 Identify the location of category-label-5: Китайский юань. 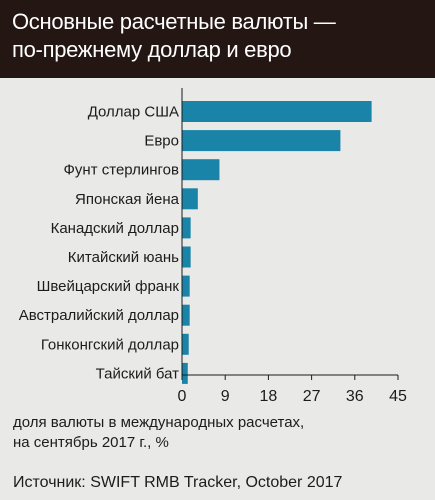
(123, 257).